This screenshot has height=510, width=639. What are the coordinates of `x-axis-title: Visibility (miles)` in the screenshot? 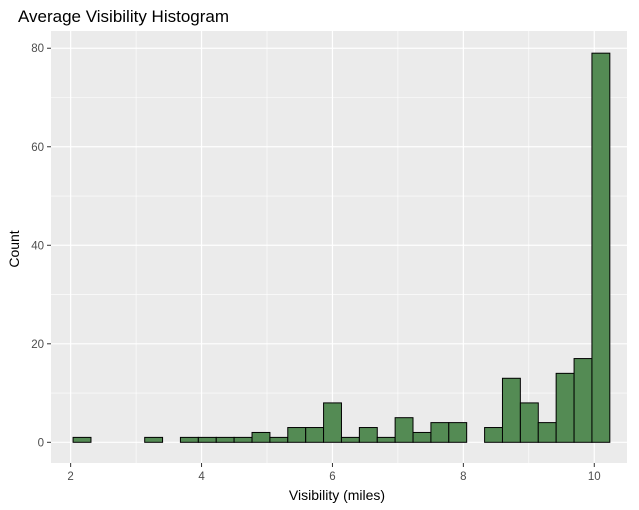 It's located at (337, 495).